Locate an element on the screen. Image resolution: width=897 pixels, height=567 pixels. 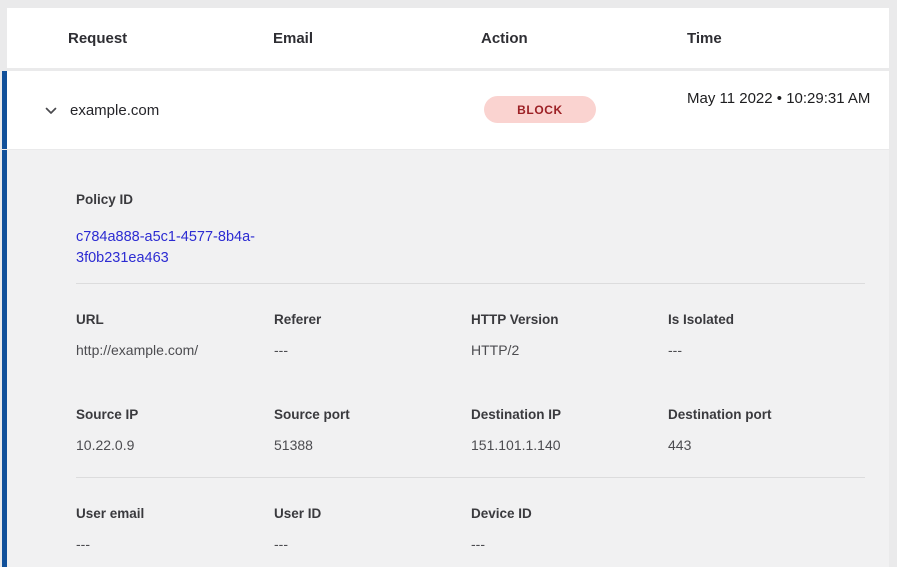
field-source-port: Source port 51388 is located at coordinates (369, 430).